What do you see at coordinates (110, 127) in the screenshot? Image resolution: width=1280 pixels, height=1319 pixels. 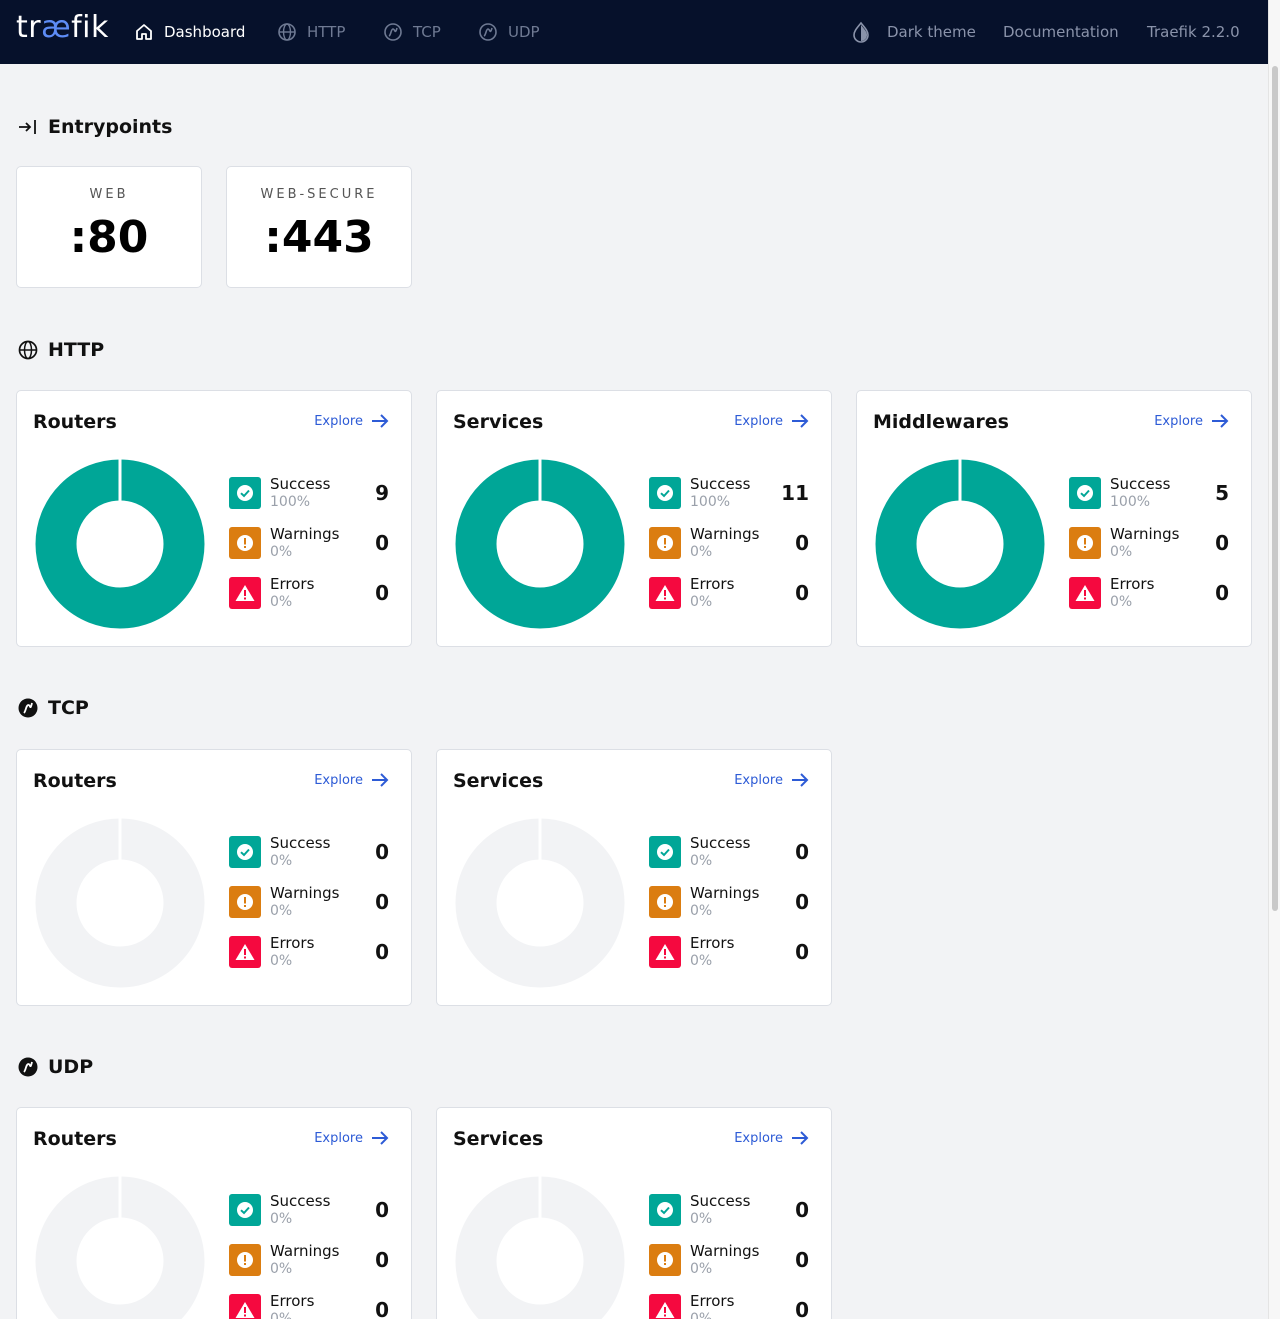 I see `section-entrypoints-title: Entrypoints` at bounding box center [110, 127].